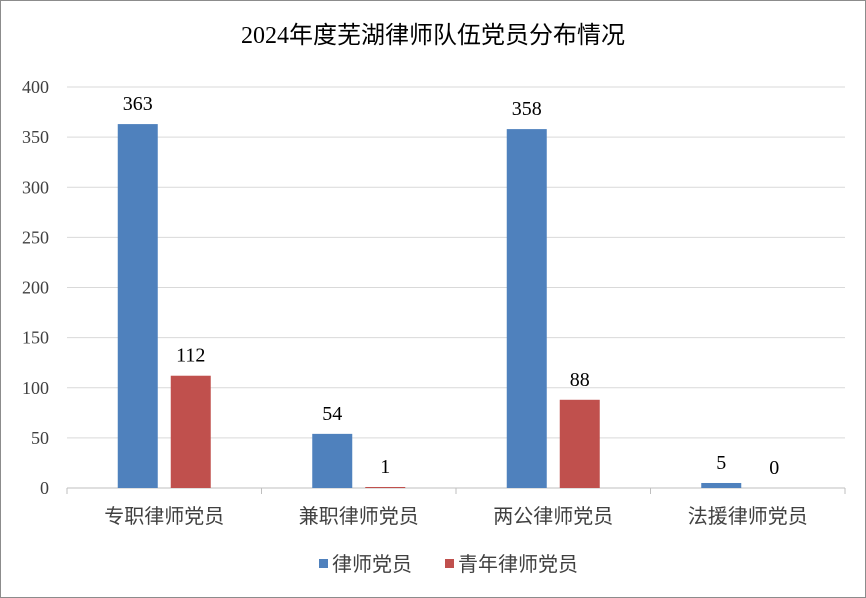  I want to click on data-label: 1, so click(385, 467).